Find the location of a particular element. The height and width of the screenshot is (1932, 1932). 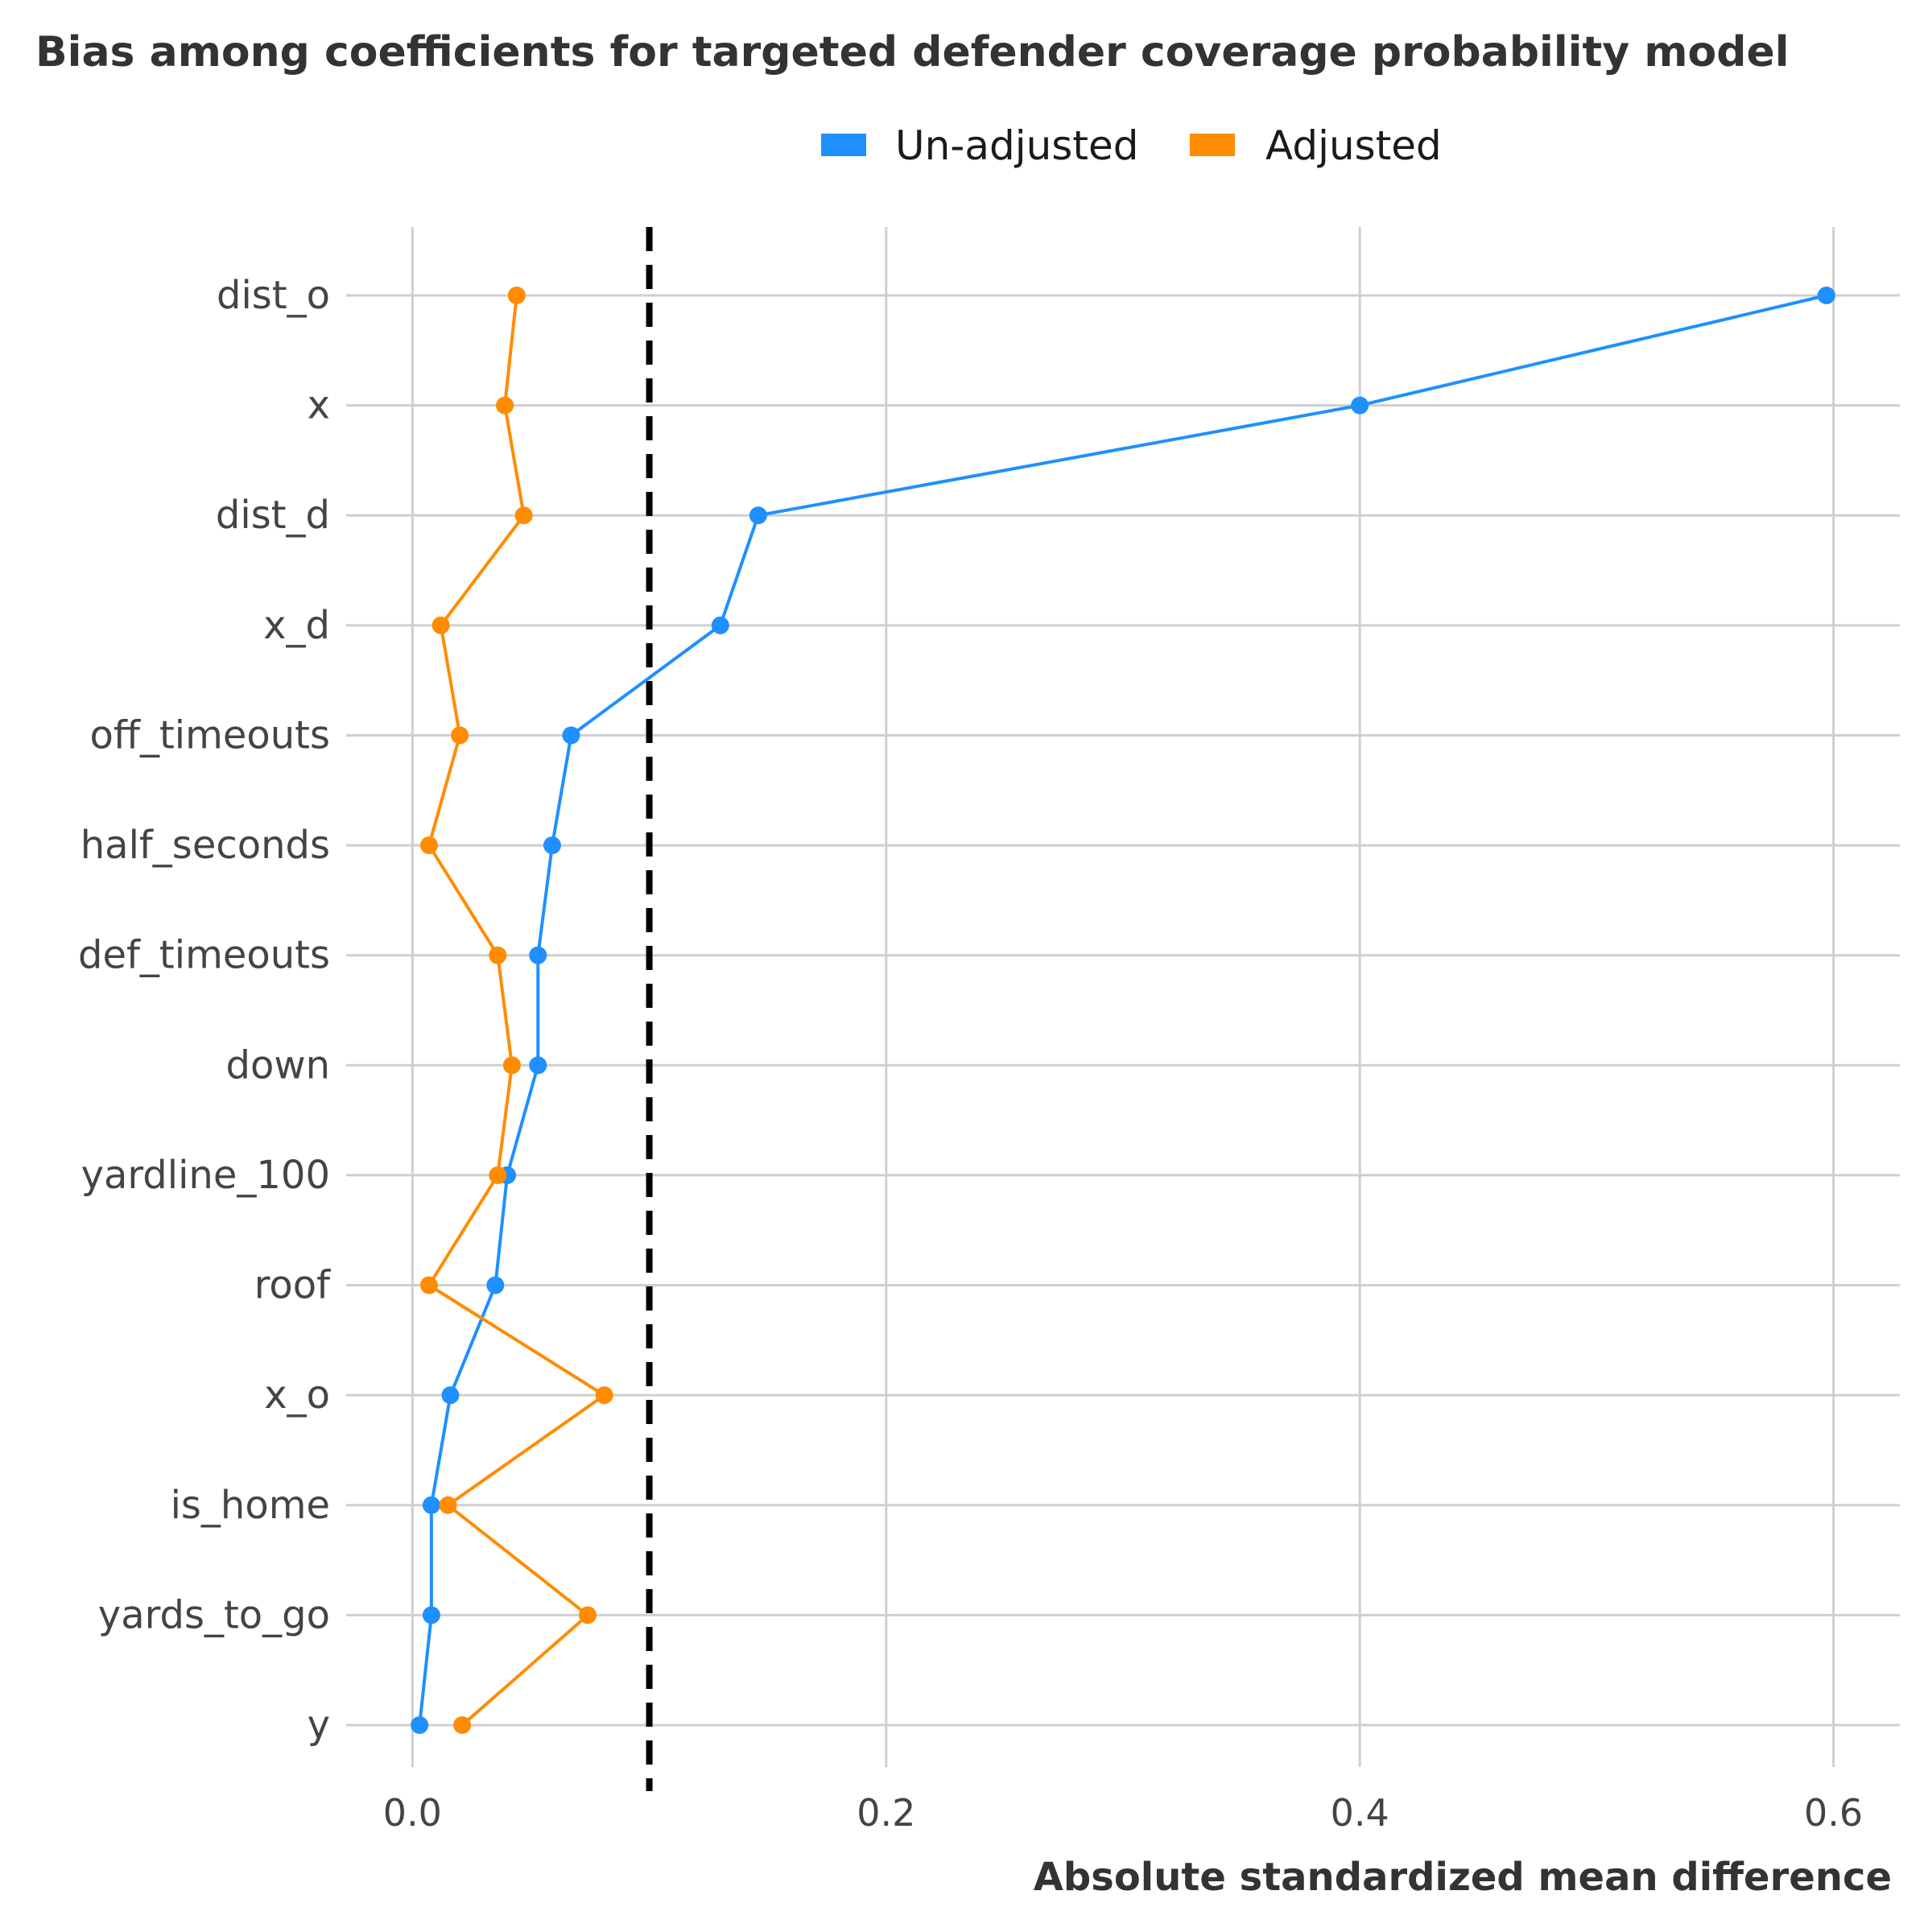

data-point-un-adjusted-x-d is located at coordinates (720, 625).